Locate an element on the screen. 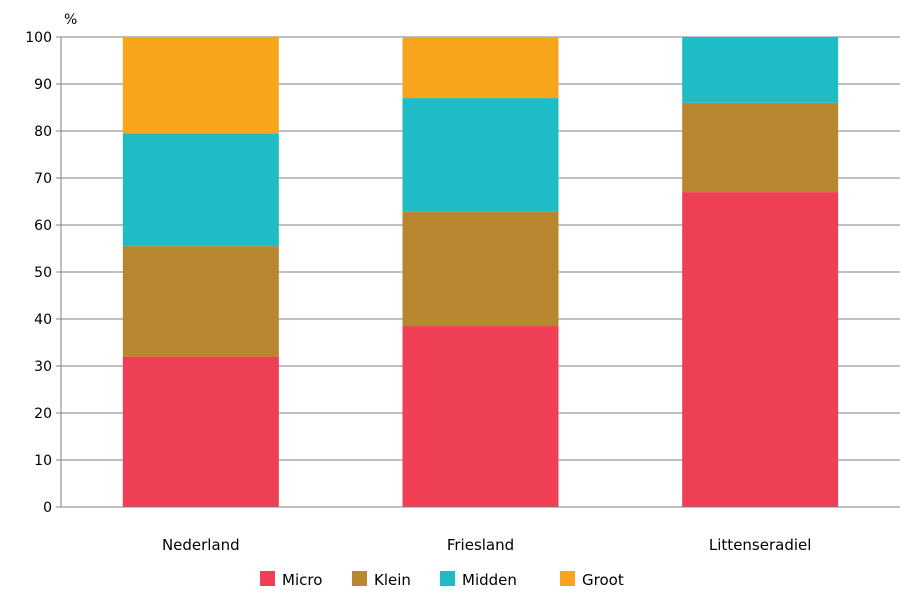 This screenshot has width=904, height=593. legend-swatch-midden is located at coordinates (447, 578).